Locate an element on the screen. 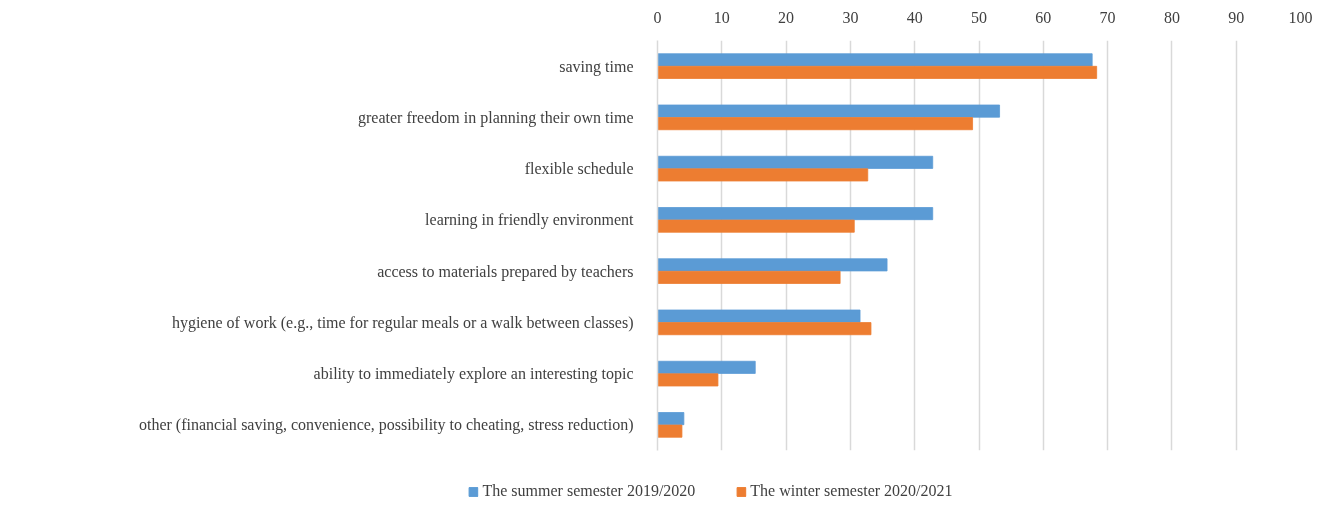  y-tick-label: greater freedom in planning their own time is located at coordinates (496, 117).